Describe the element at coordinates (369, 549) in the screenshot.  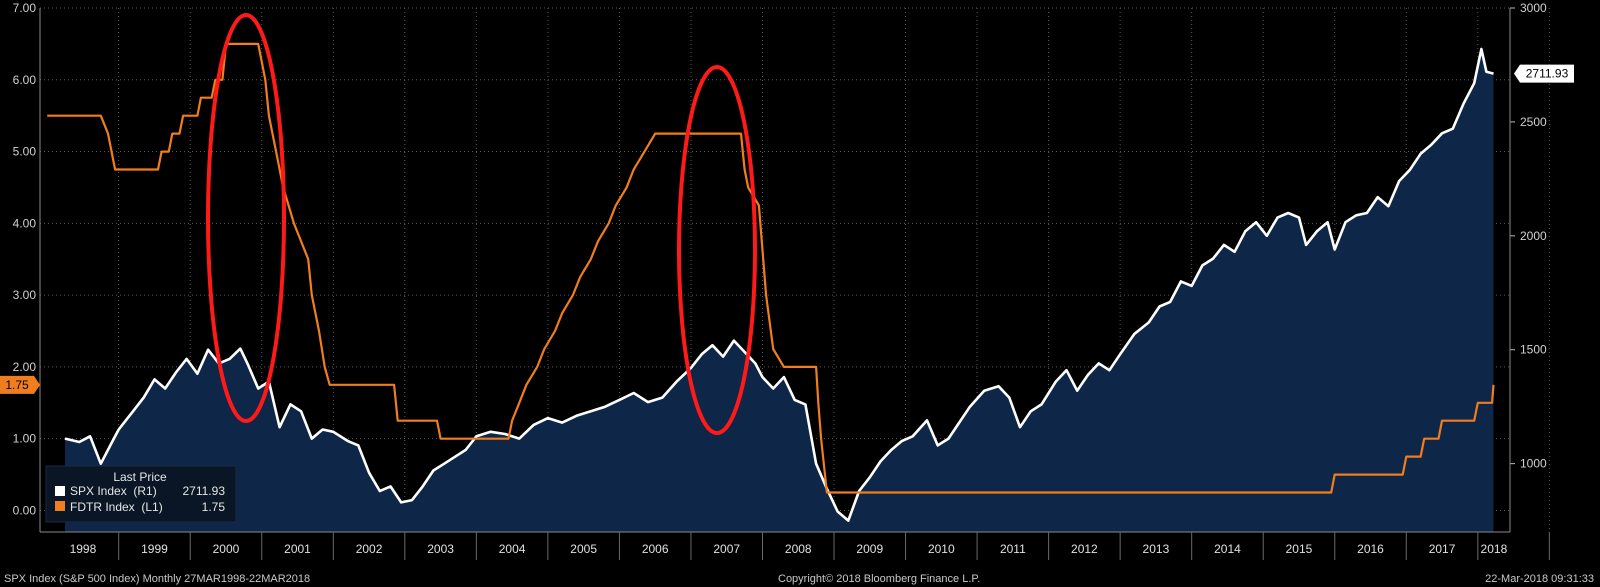
I see `x-tick-label: 2002` at that location.